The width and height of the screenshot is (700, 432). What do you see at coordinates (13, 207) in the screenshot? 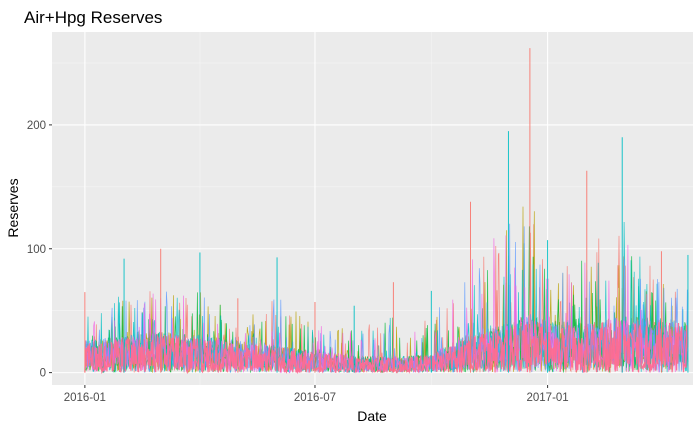
I see `y-axis-title: Reserves` at bounding box center [13, 207].